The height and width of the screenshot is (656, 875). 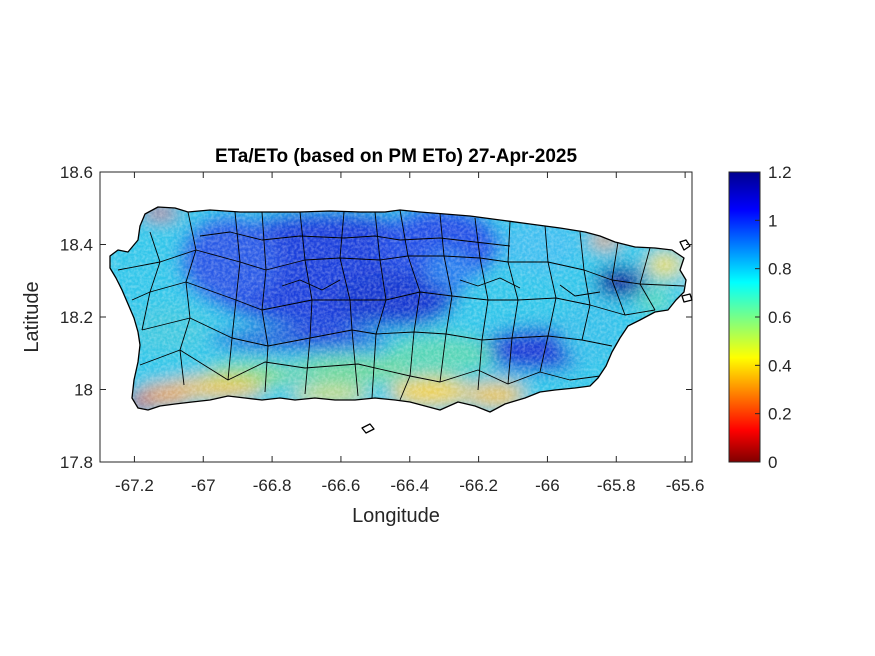 What do you see at coordinates (478, 485) in the screenshot?
I see `x-tick-label: -66.2` at bounding box center [478, 485].